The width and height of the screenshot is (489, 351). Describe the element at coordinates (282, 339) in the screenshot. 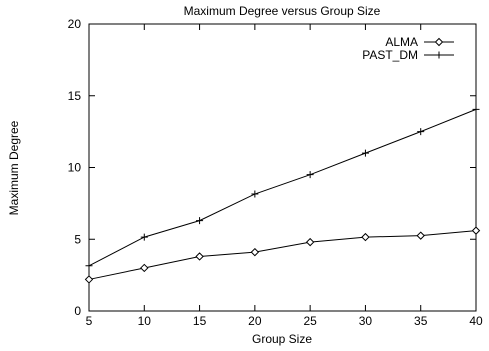

I see `x-axis-label: Group Size` at that location.